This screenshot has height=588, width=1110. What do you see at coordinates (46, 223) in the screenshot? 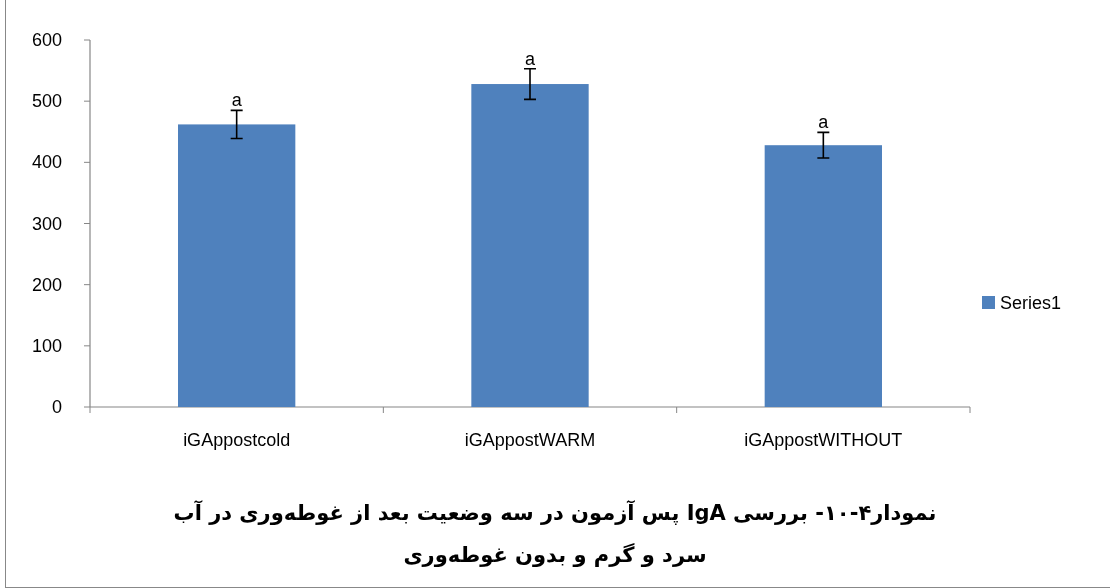
I see `y-tick-label: 300` at bounding box center [46, 223].